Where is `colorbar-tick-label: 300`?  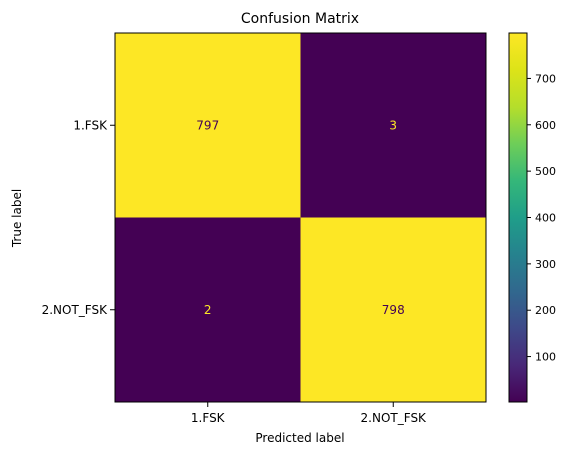 colorbar-tick-label: 300 is located at coordinates (545, 264).